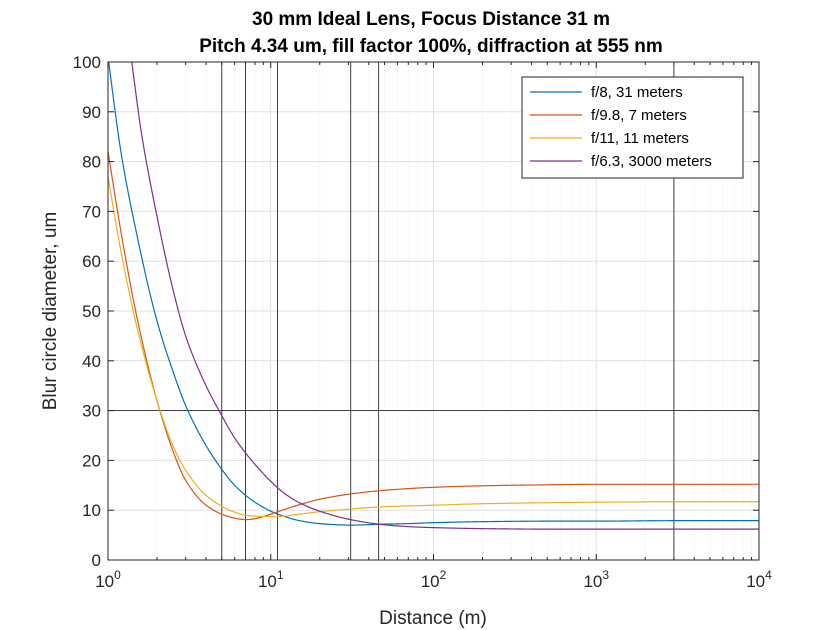 This screenshot has height=630, width=840. Describe the element at coordinates (639, 115) in the screenshot. I see `legend-entry: f/9.8, 7 meters` at that location.